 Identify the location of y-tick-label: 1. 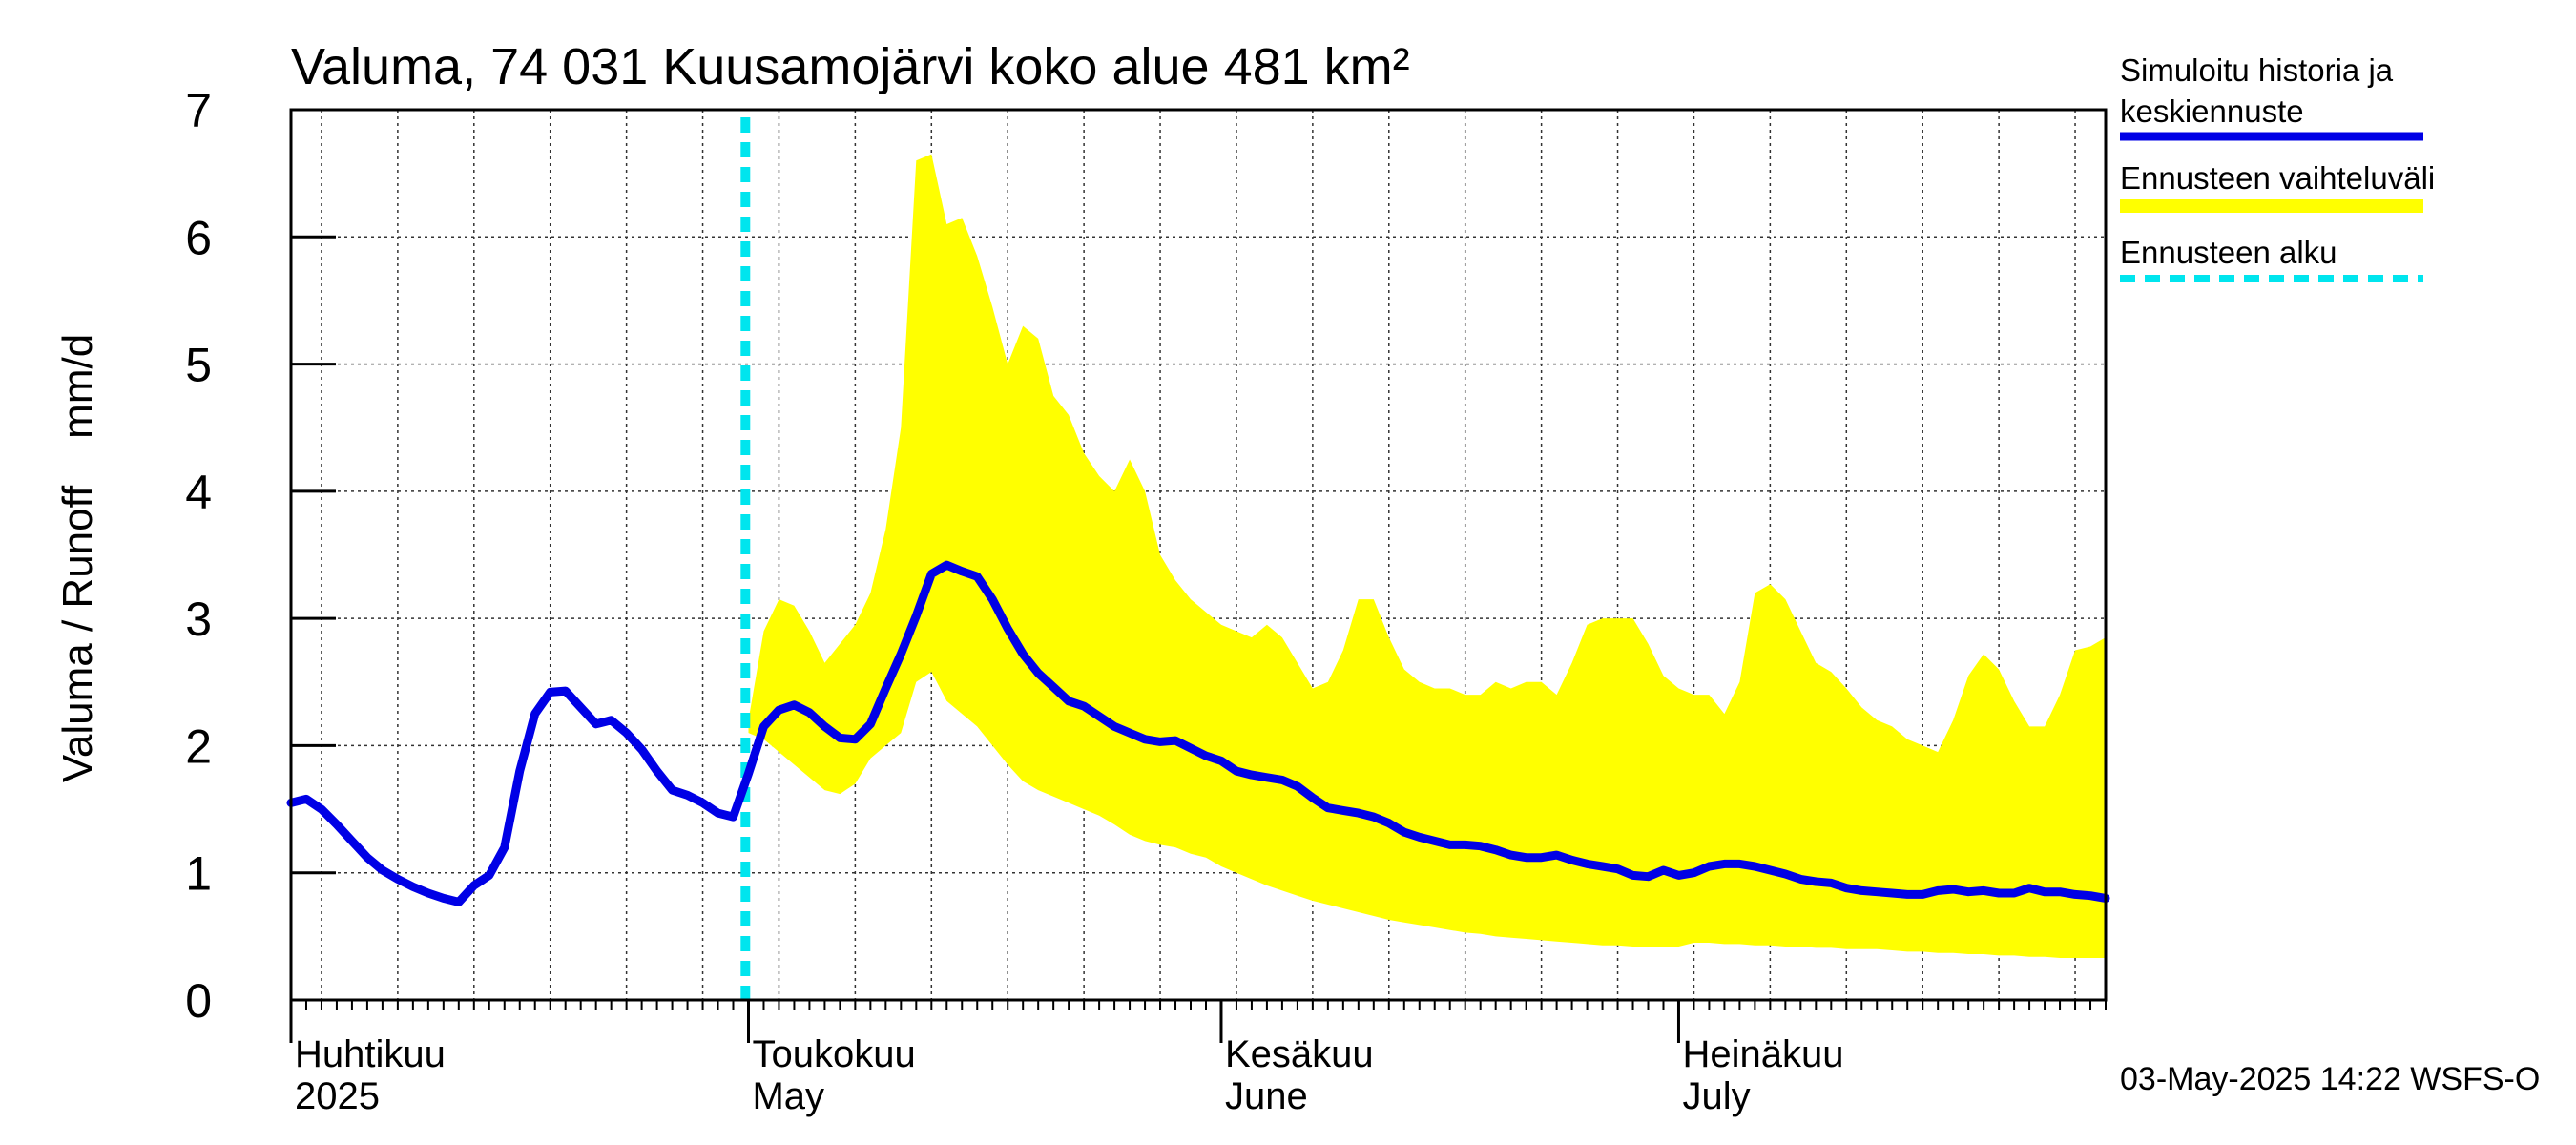
(198, 874).